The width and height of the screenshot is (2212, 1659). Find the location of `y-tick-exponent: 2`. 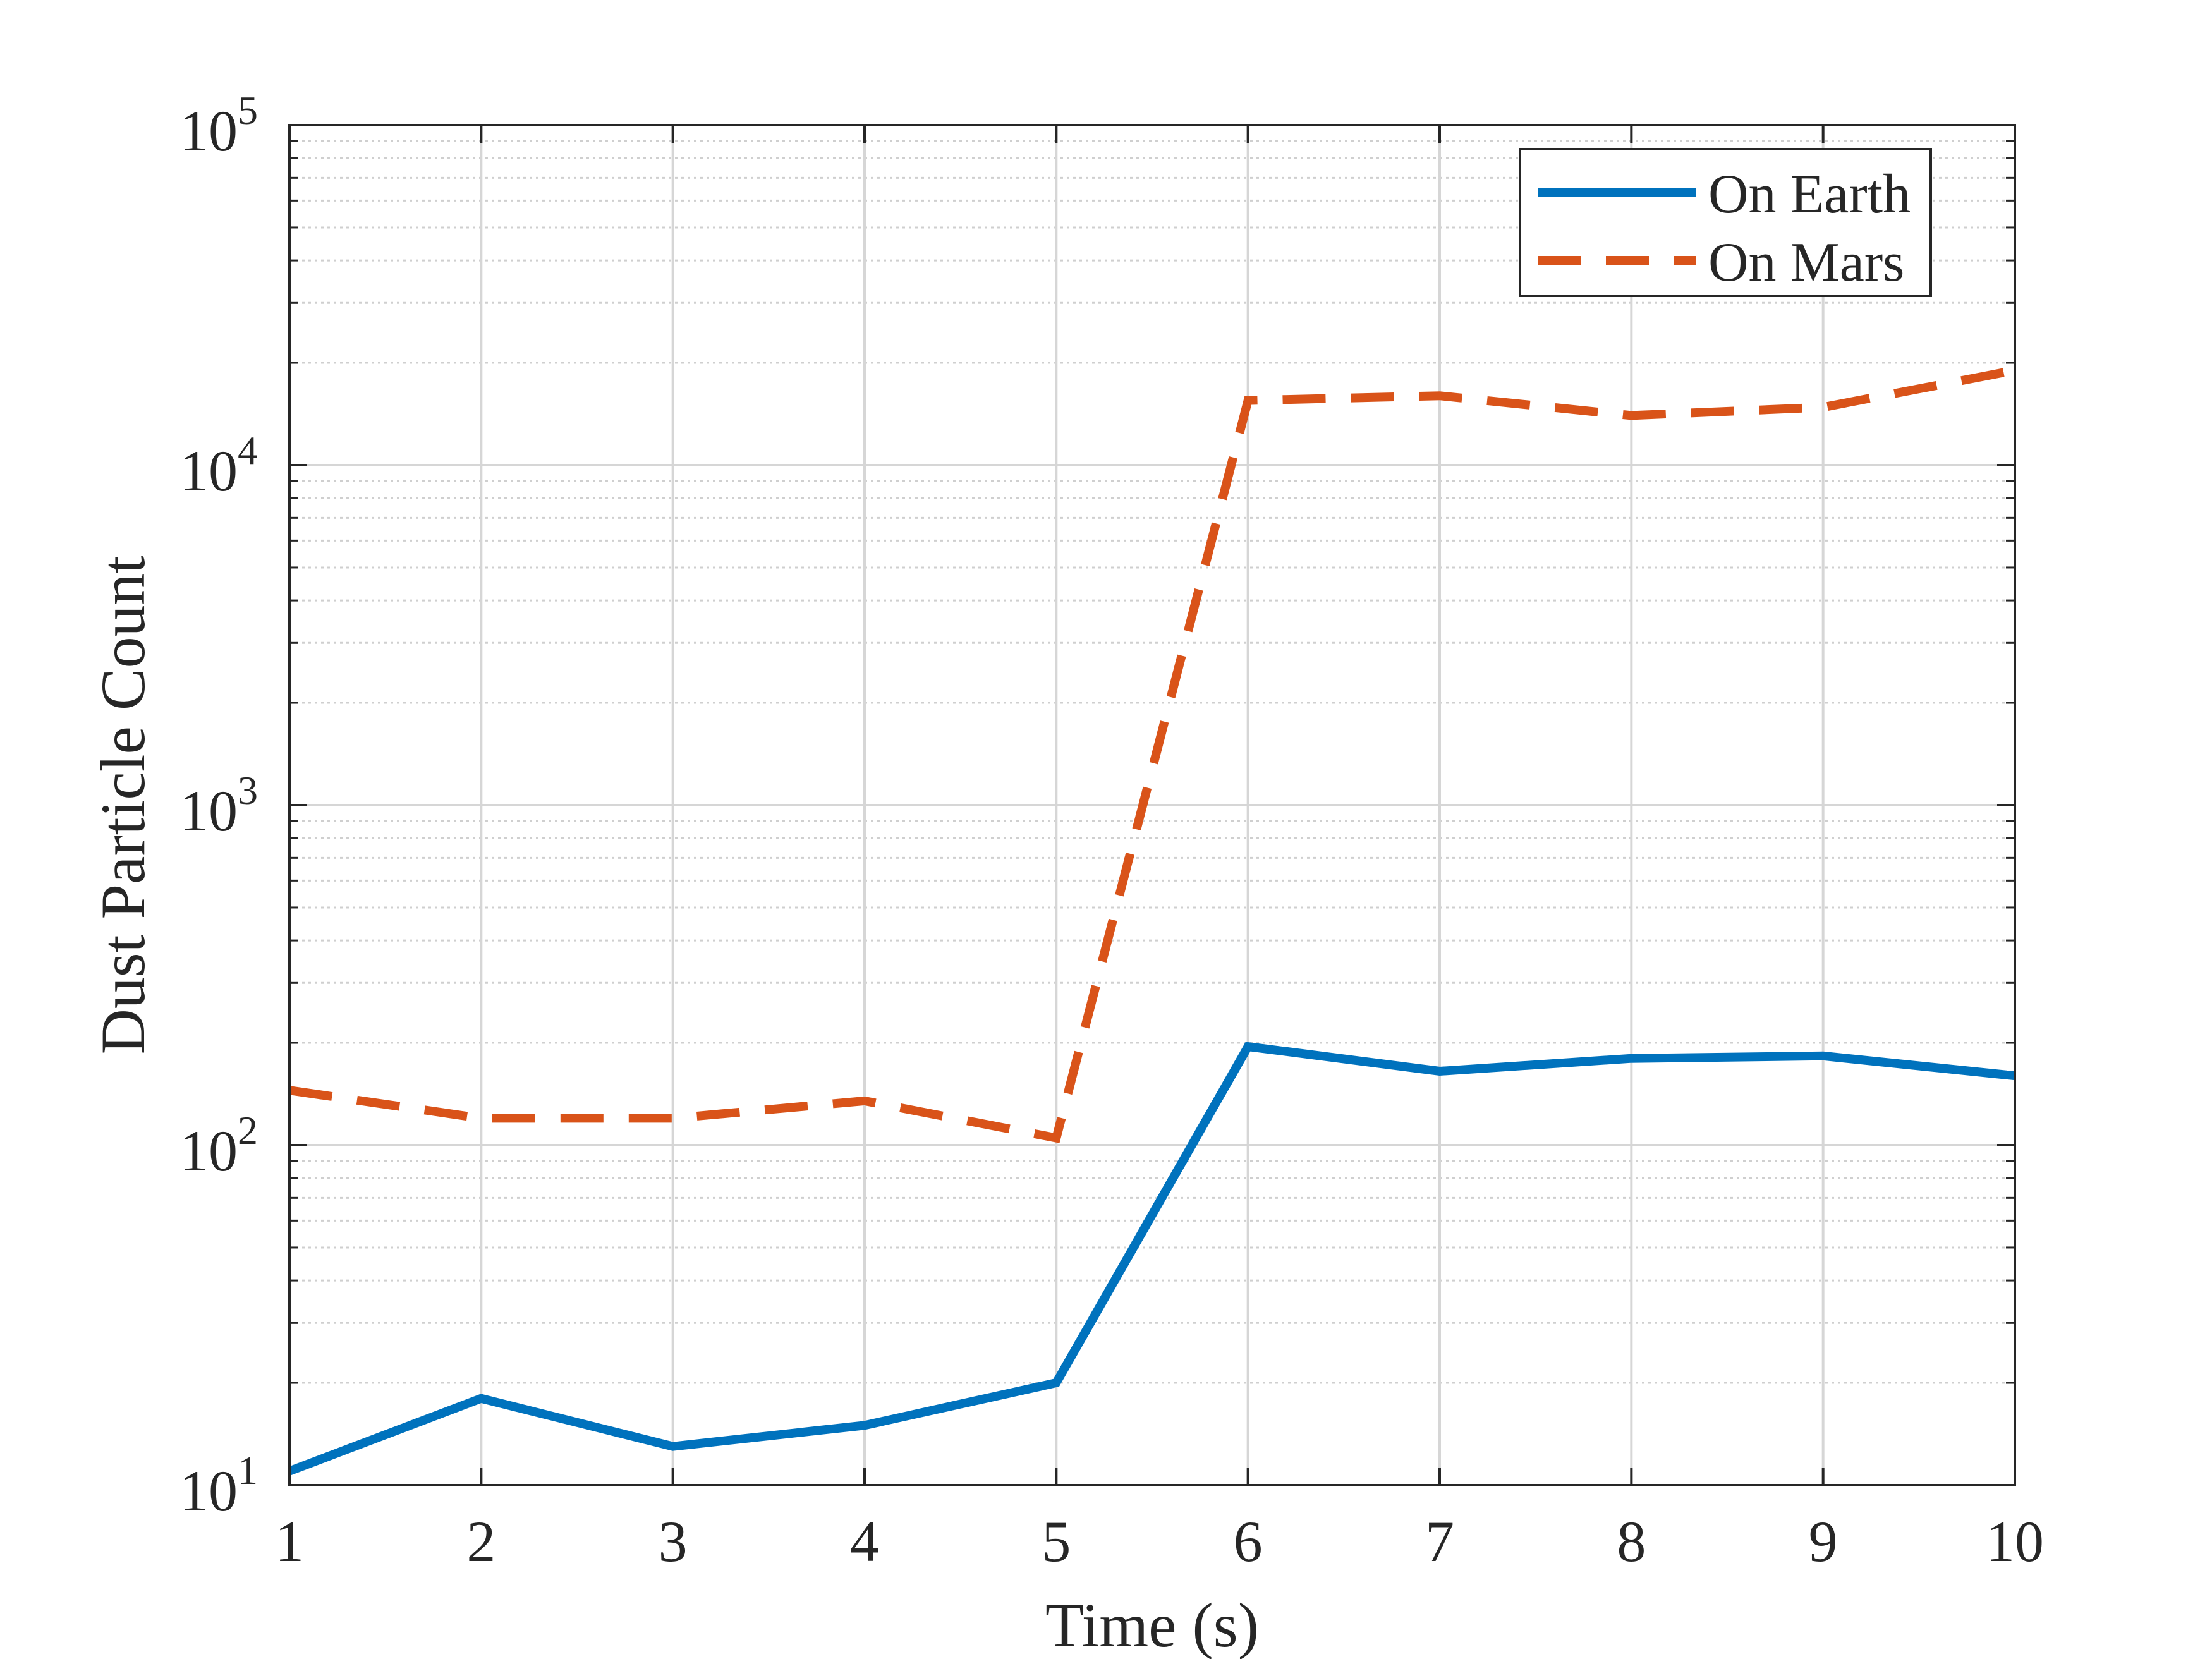

y-tick-exponent: 2 is located at coordinates (248, 1130).